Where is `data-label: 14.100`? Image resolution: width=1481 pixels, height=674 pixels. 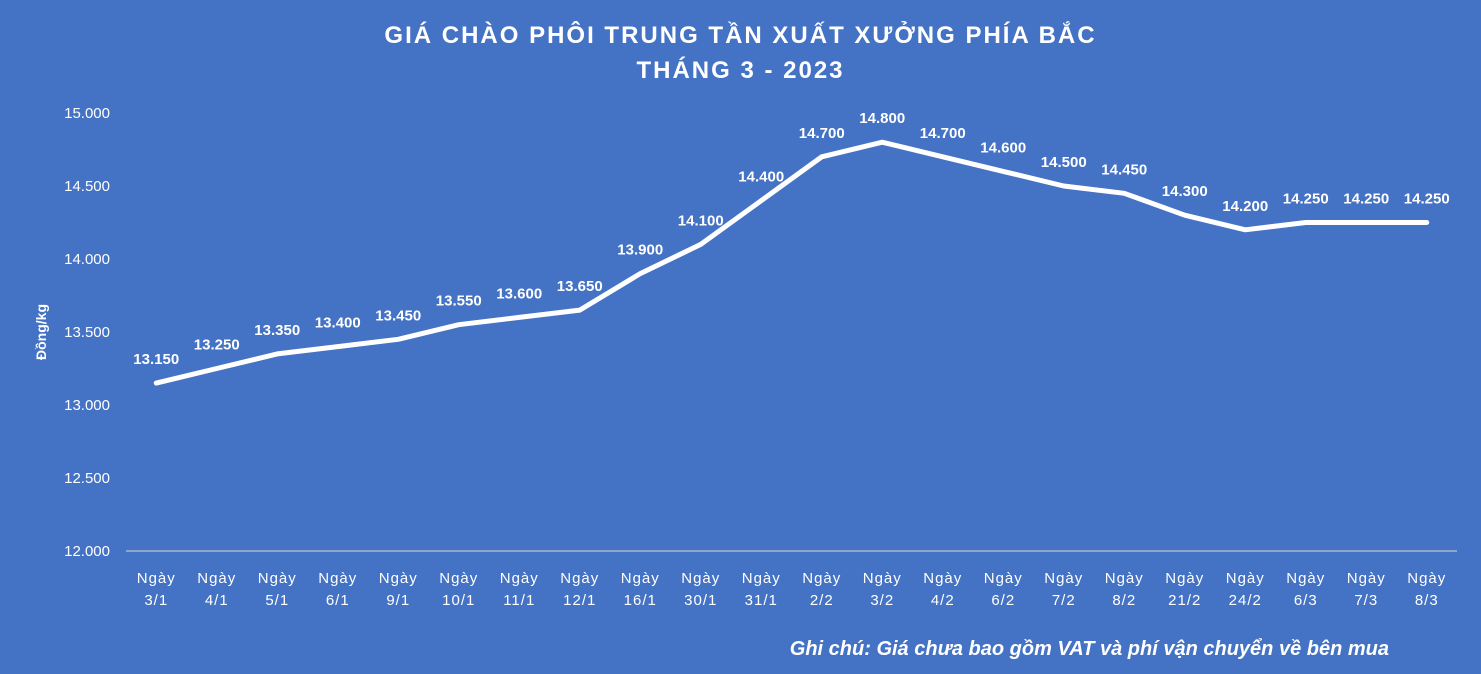 data-label: 14.100 is located at coordinates (701, 220).